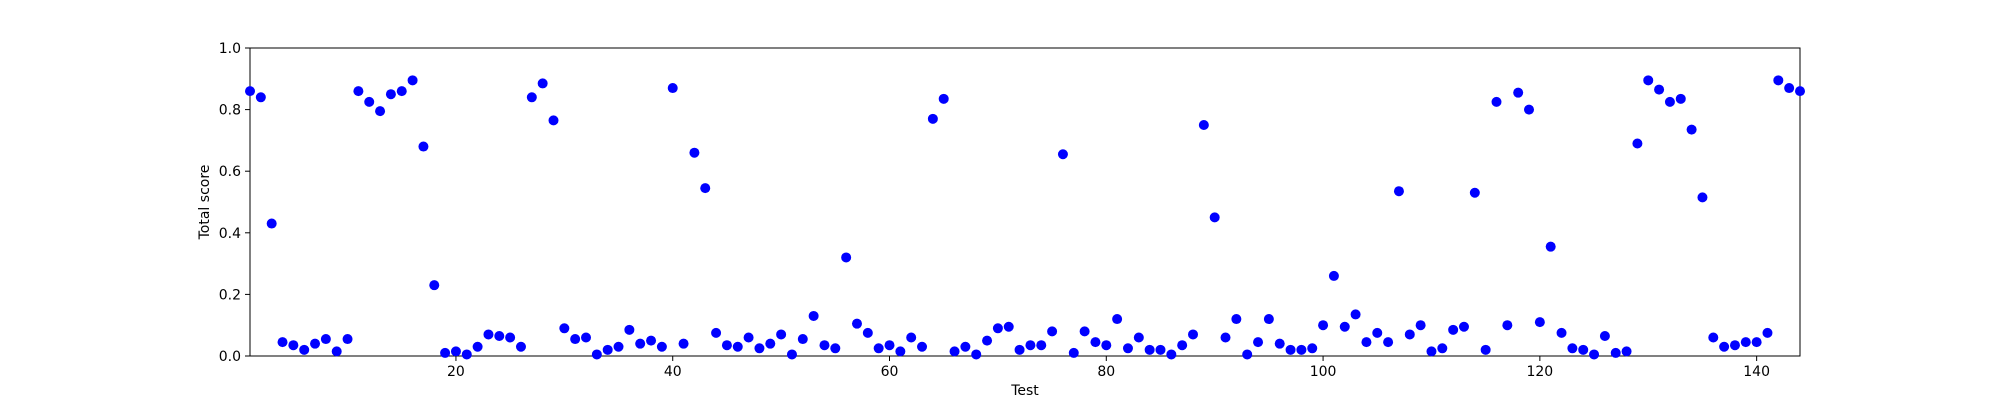 Image resolution: width=2000 pixels, height=405 pixels. What do you see at coordinates (890, 372) in the screenshot?
I see `x-tick-label: 60` at bounding box center [890, 372].